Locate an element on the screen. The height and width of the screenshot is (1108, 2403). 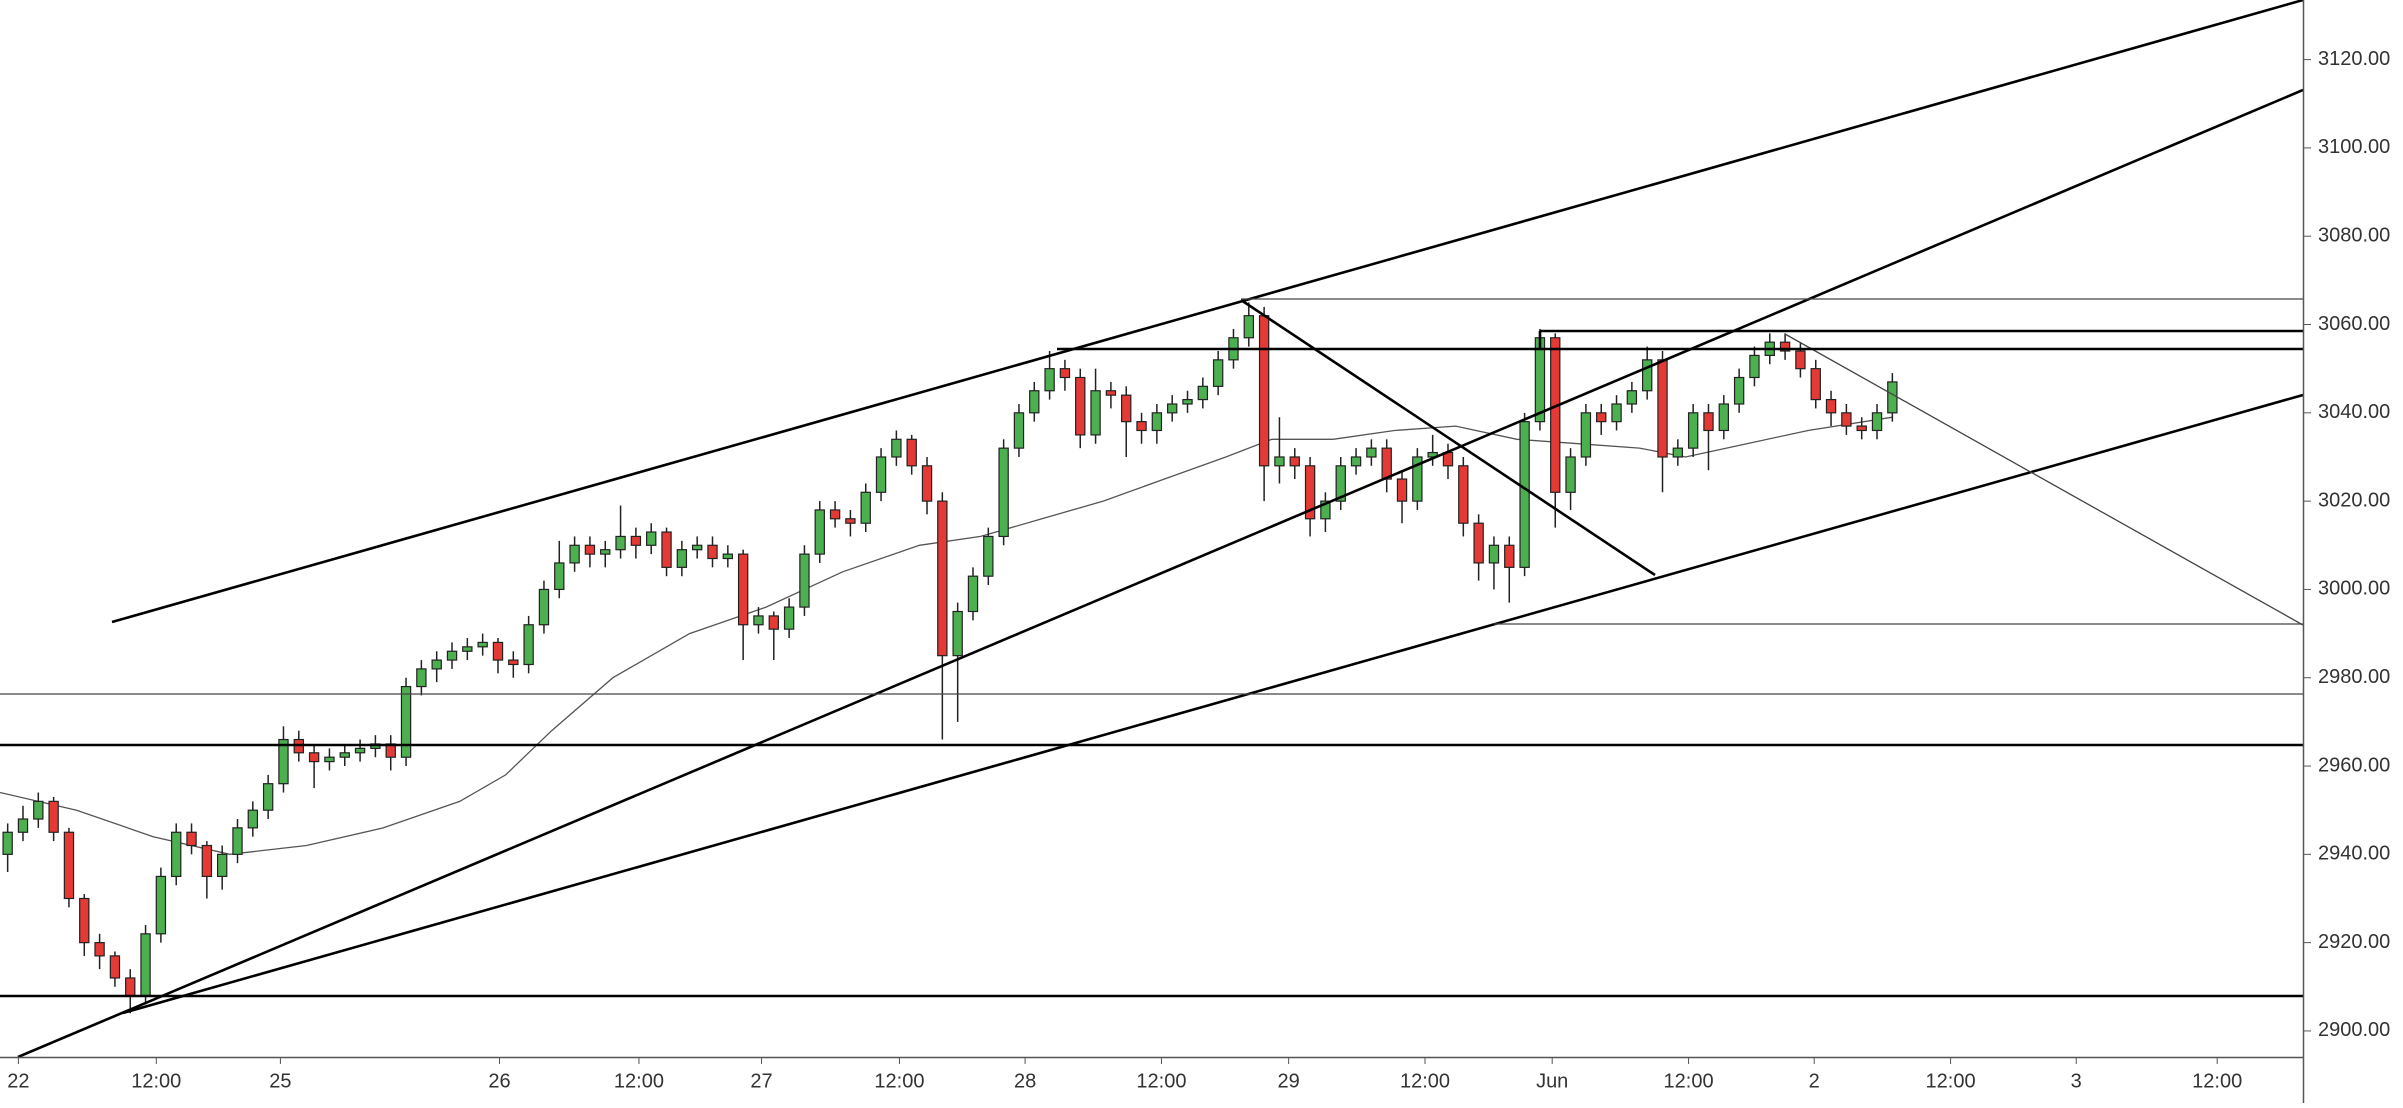
x-tick-label: 2 is located at coordinates (1814, 1081).